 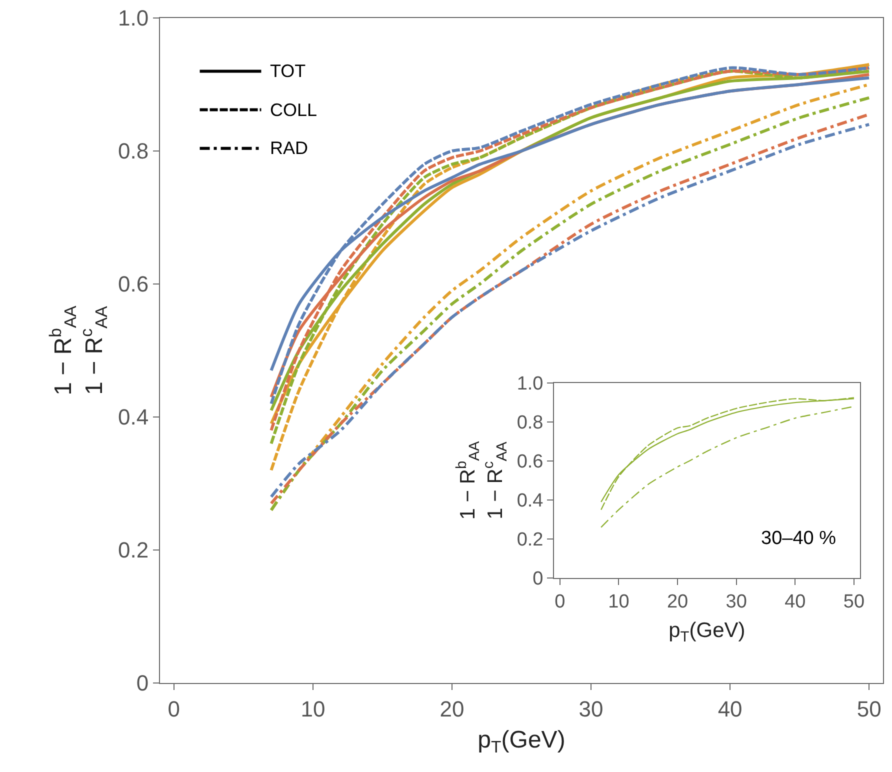 What do you see at coordinates (294, 110) in the screenshot?
I see `annotation: COLL` at bounding box center [294, 110].